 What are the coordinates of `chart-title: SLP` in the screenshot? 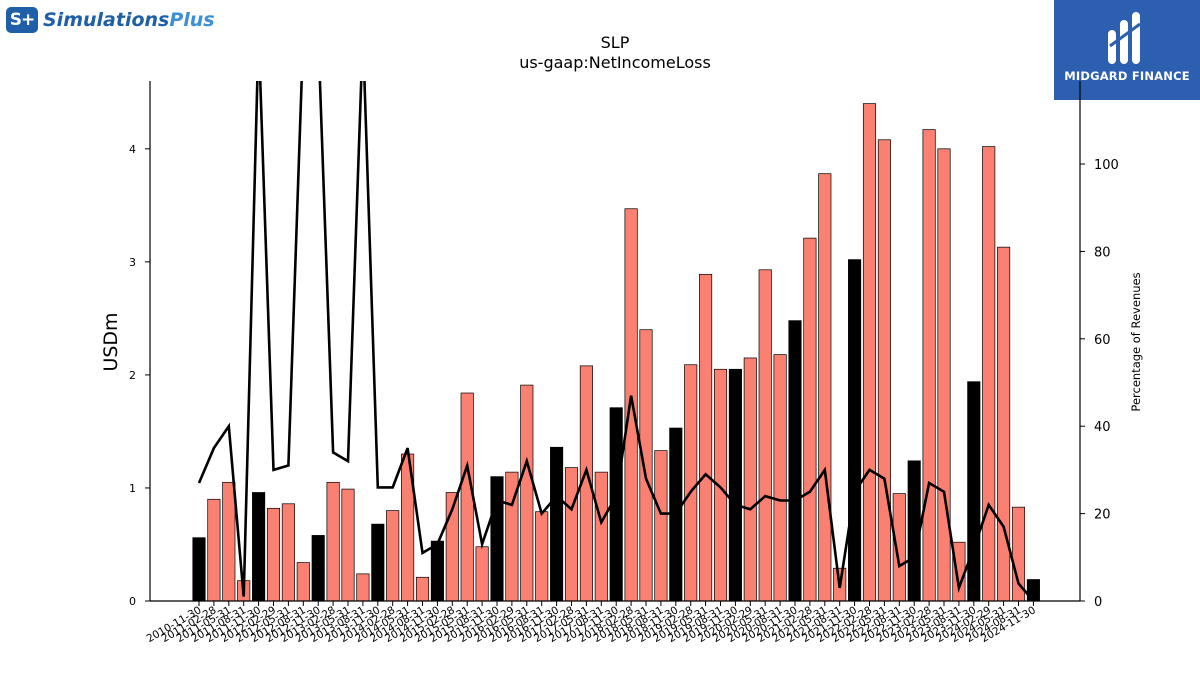 It's located at (615, 42).